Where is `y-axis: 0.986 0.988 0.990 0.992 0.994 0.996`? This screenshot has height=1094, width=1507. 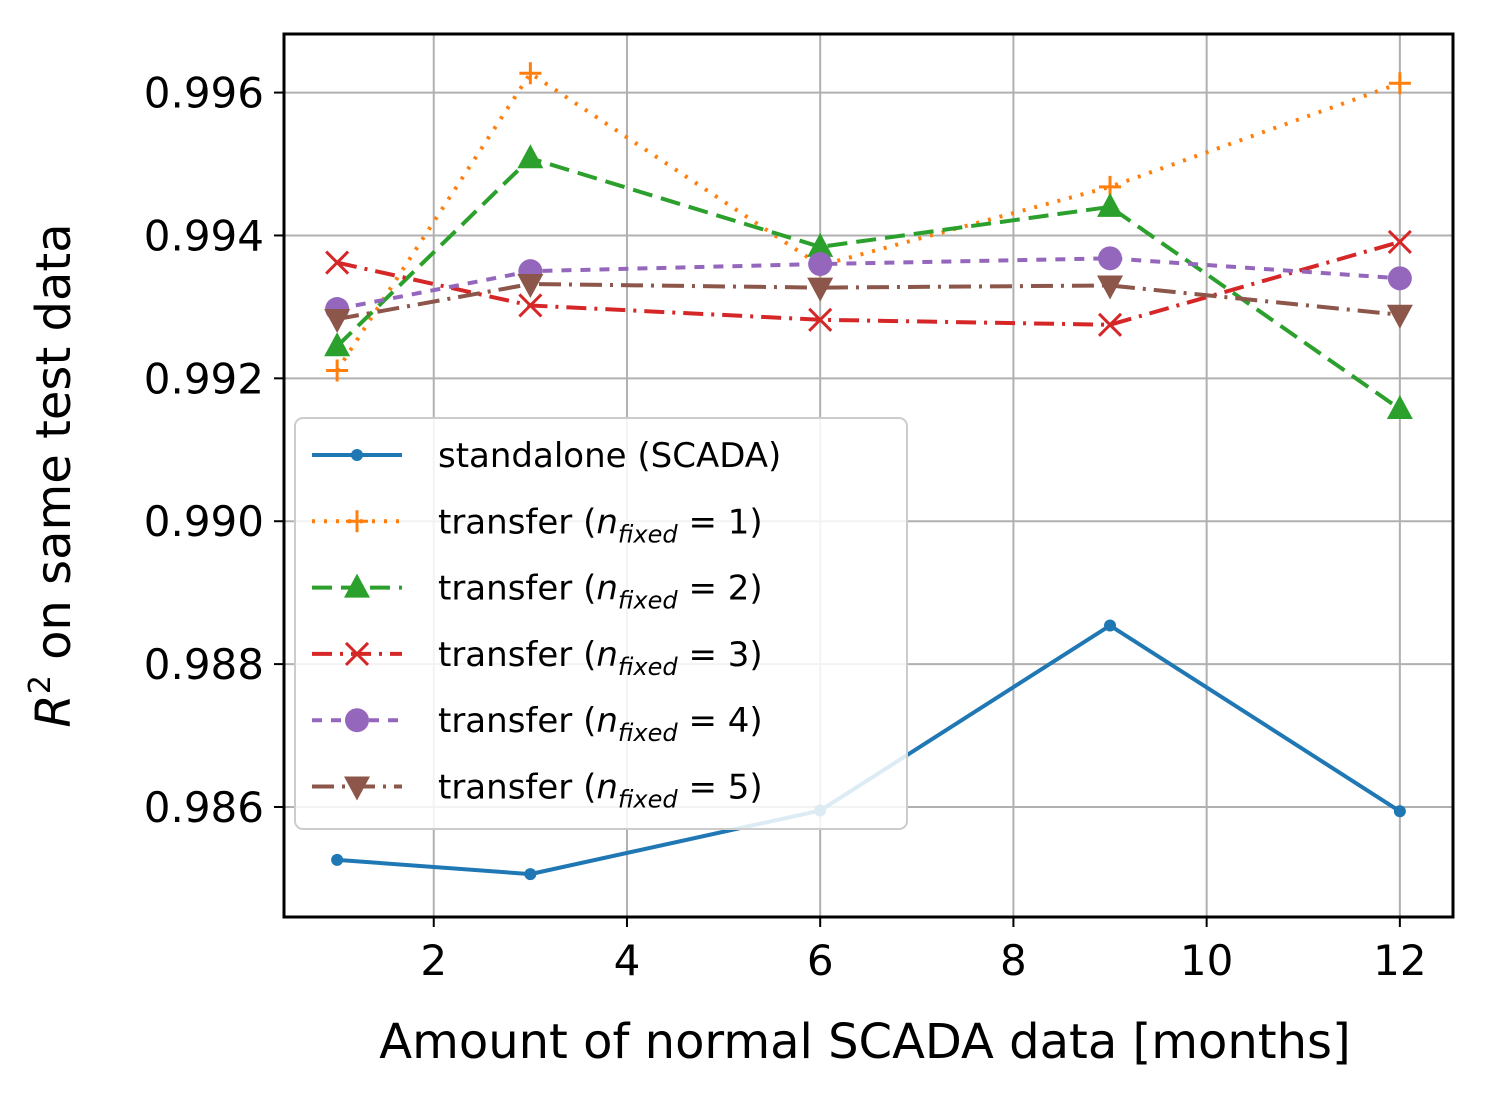 y-axis: 0.986 0.988 0.990 0.992 0.994 0.996 is located at coordinates (214, 450).